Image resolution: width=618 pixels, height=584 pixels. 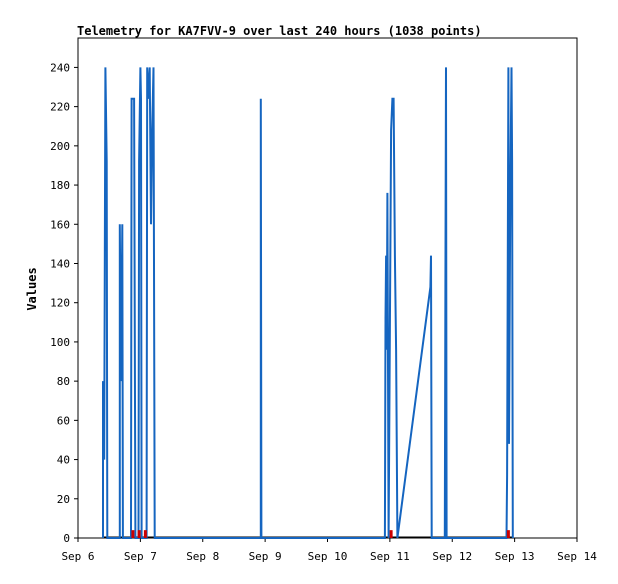 What do you see at coordinates (63, 381) in the screenshot?
I see `y-tick-label: 80` at bounding box center [63, 381].